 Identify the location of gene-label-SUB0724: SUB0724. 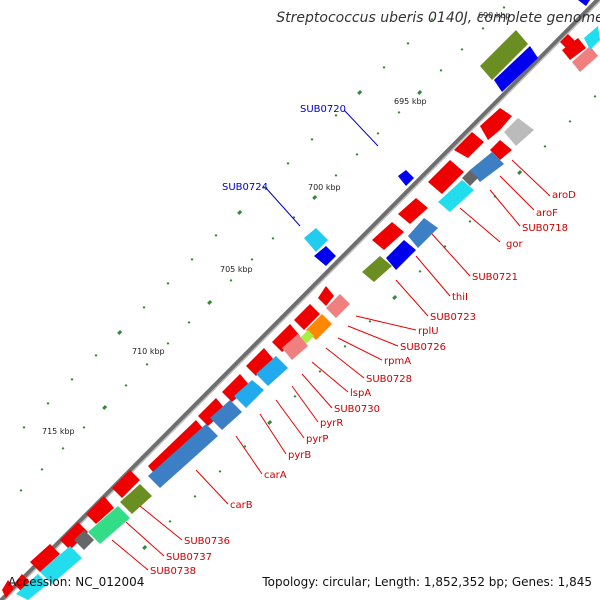
(245, 187).